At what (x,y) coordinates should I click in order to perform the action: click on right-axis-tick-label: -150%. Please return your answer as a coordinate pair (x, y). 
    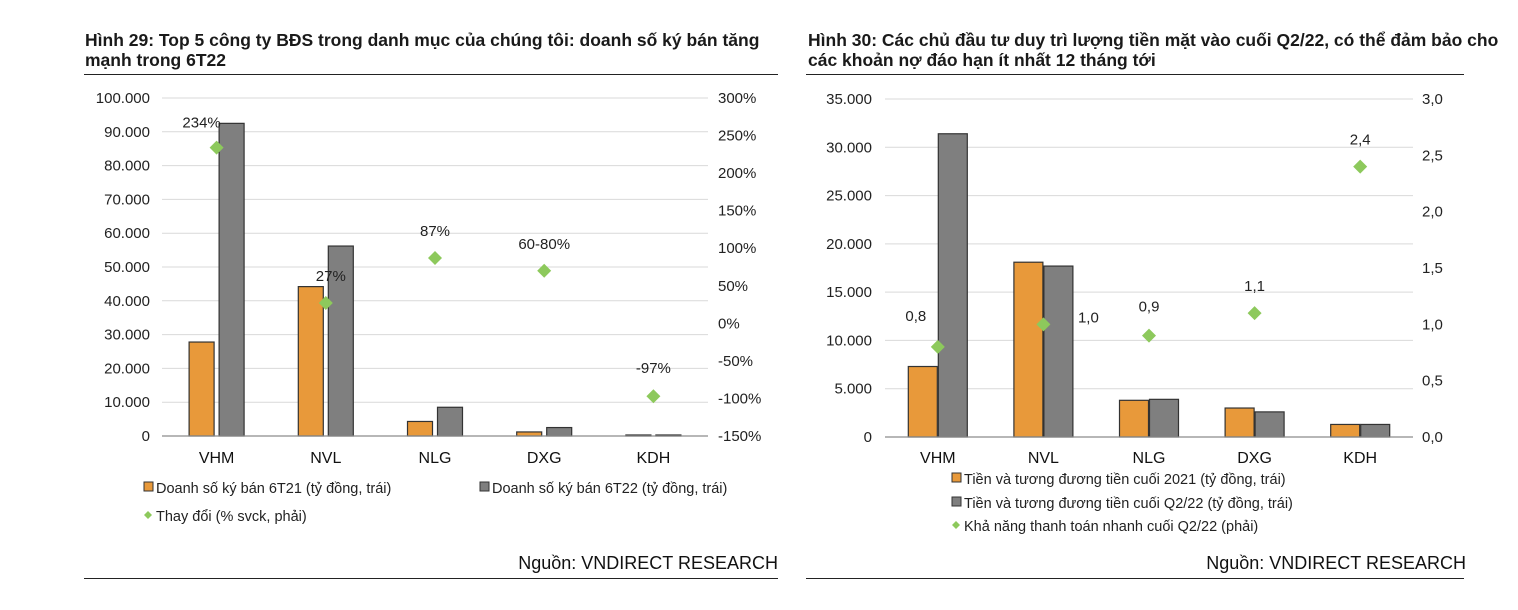
    Looking at the image, I should click on (739, 436).